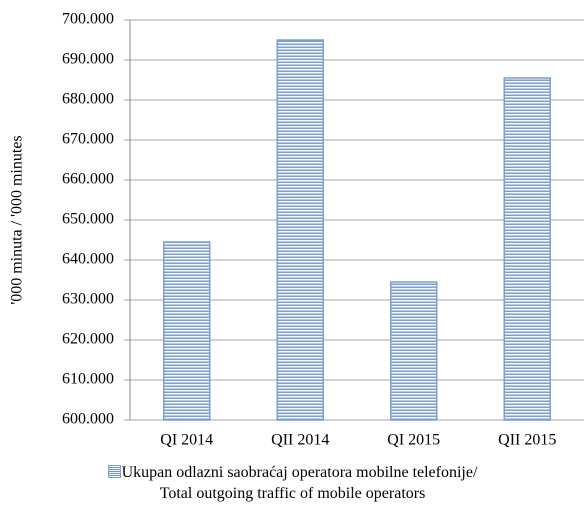 The width and height of the screenshot is (585, 515). Describe the element at coordinates (88, 419) in the screenshot. I see `y-tick-label: 600.000` at that location.